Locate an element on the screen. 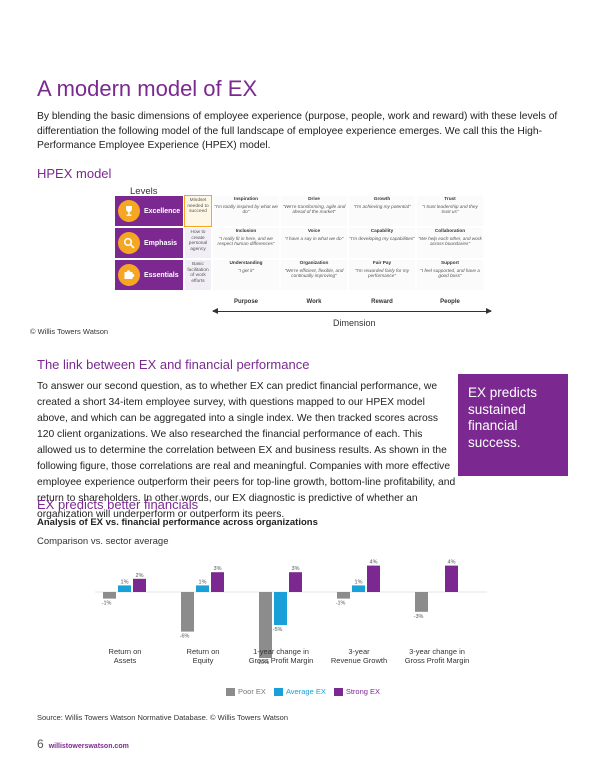 The width and height of the screenshot is (600, 776). hpex-cell-heading: Support is located at coordinates (450, 262).